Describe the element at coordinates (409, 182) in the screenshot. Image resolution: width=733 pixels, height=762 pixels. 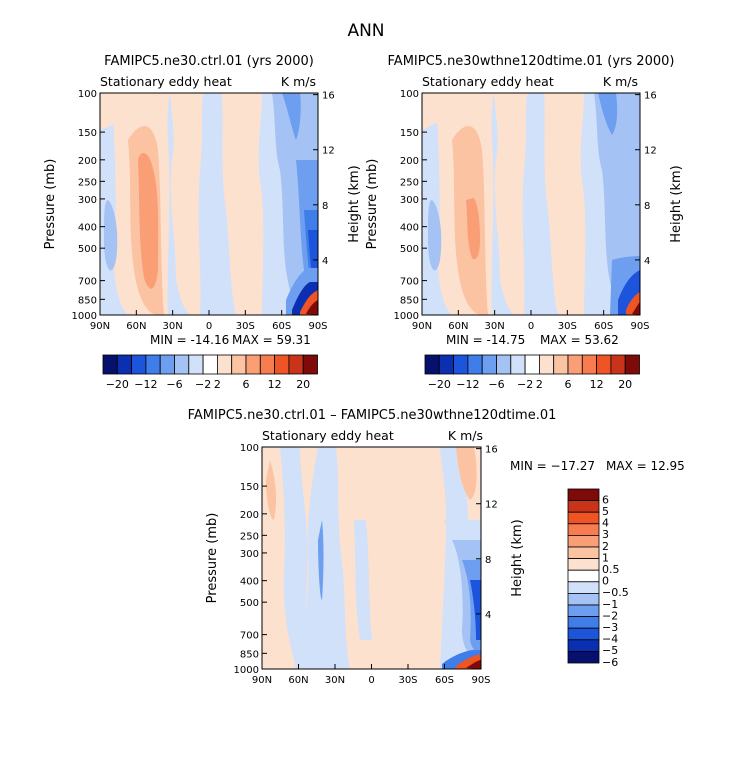
I see `y-tick-label: 250` at that location.